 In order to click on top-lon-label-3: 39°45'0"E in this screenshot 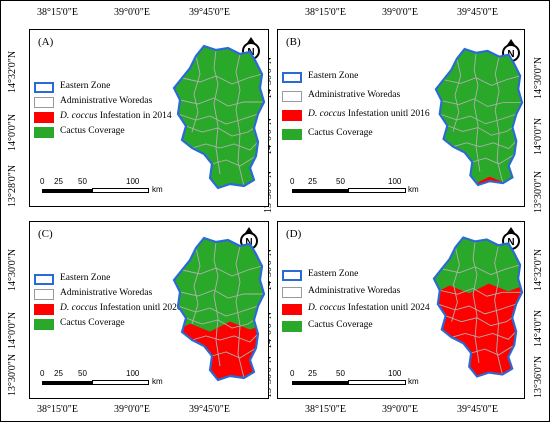, I will do `click(209, 12)`.